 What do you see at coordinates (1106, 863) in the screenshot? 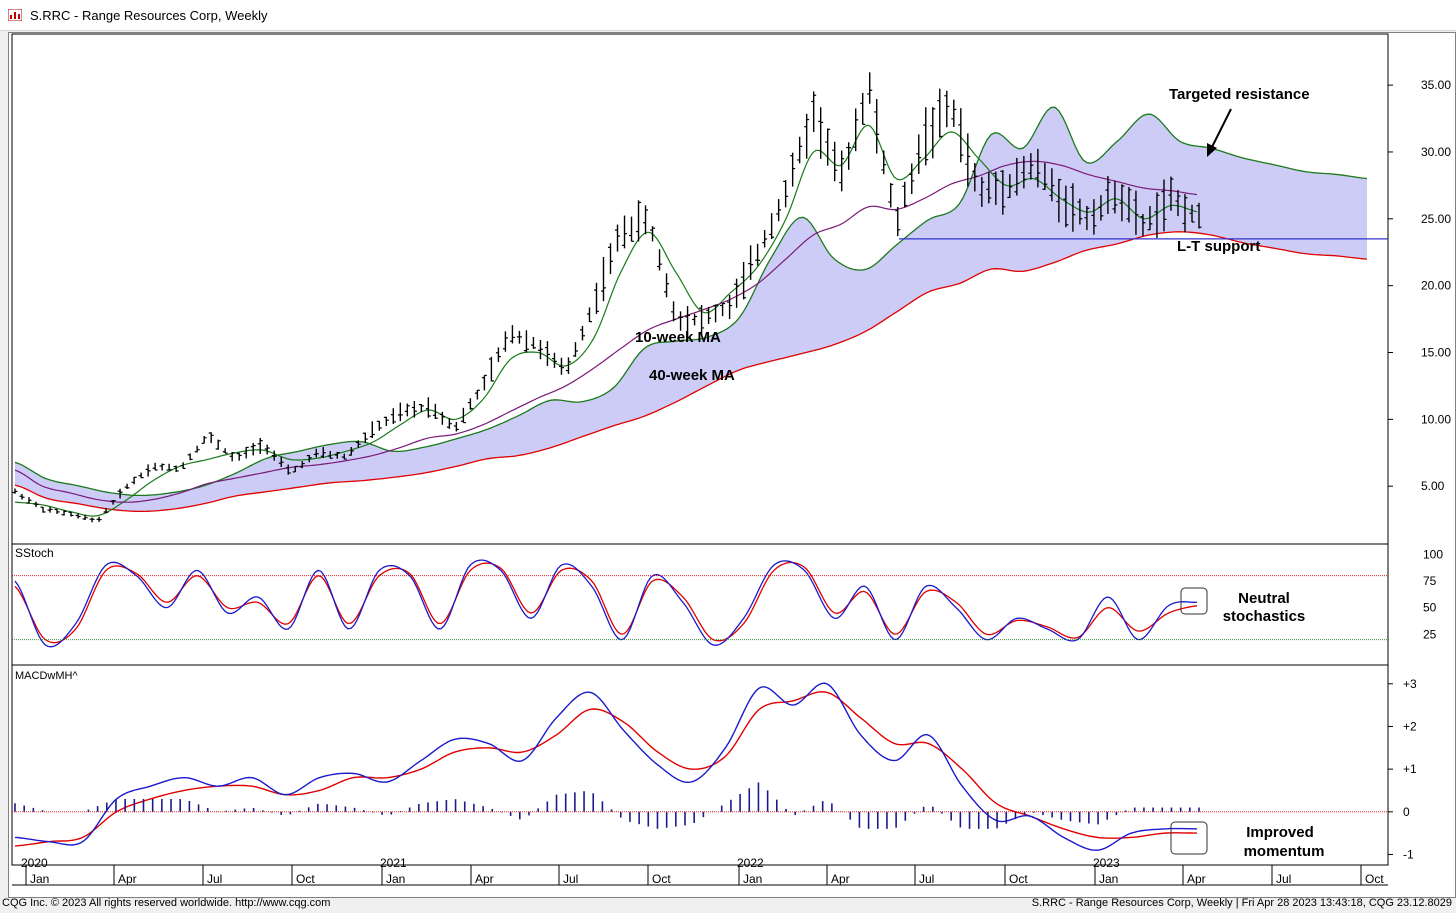
I see `year-label: 2023` at bounding box center [1106, 863].